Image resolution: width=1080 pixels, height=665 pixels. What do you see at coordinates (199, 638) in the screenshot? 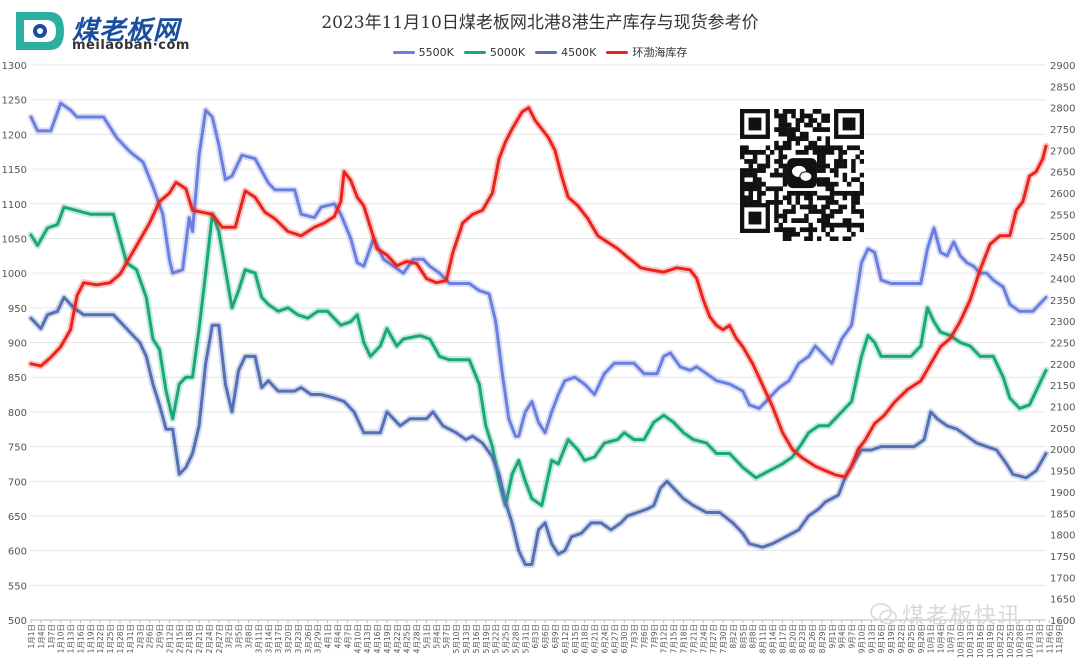
I see `x-tick-label: 2月21日` at bounding box center [199, 638].